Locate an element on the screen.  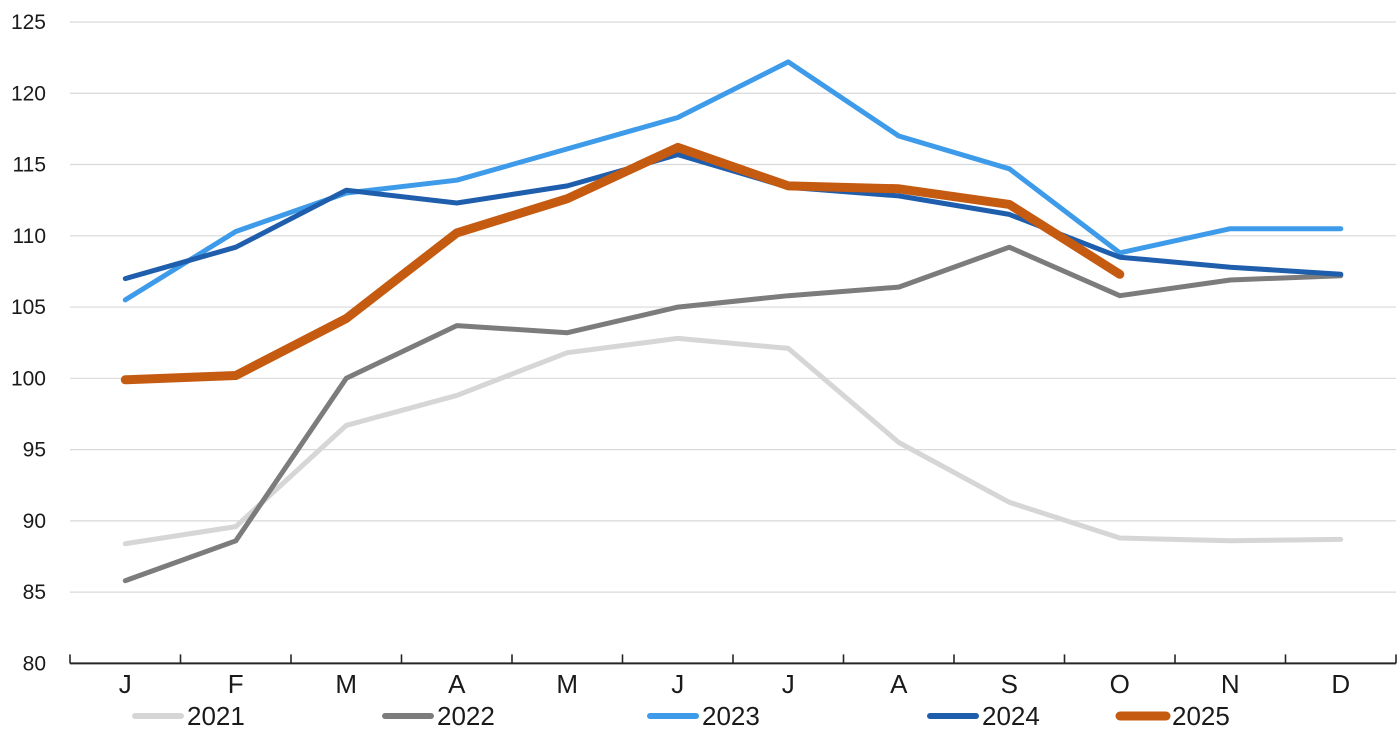
x-tick-label: D is located at coordinates (1340, 684).